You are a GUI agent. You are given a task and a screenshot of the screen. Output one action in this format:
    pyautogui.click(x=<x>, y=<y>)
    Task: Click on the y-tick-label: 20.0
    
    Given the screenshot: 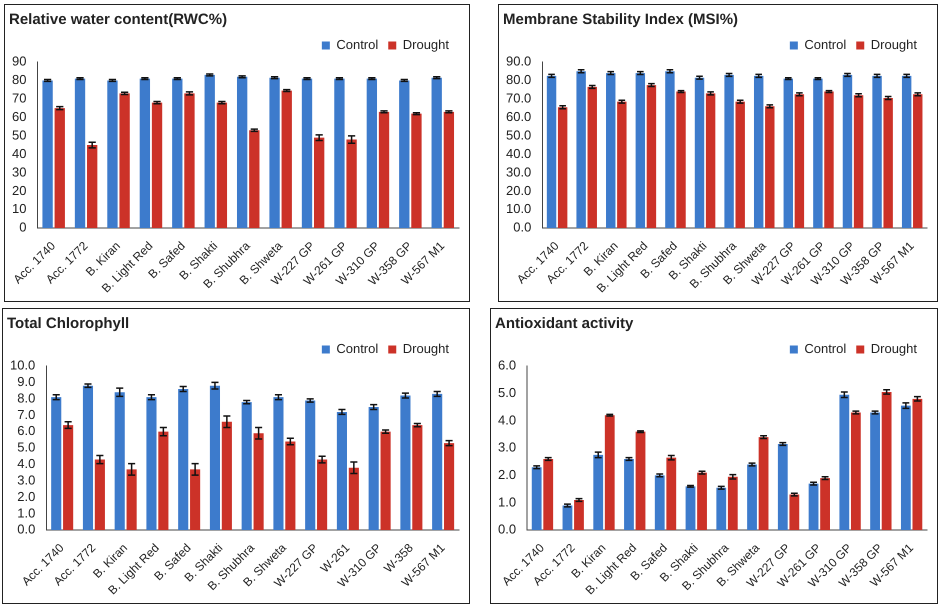 What is the action you would take?
    pyautogui.click(x=519, y=190)
    